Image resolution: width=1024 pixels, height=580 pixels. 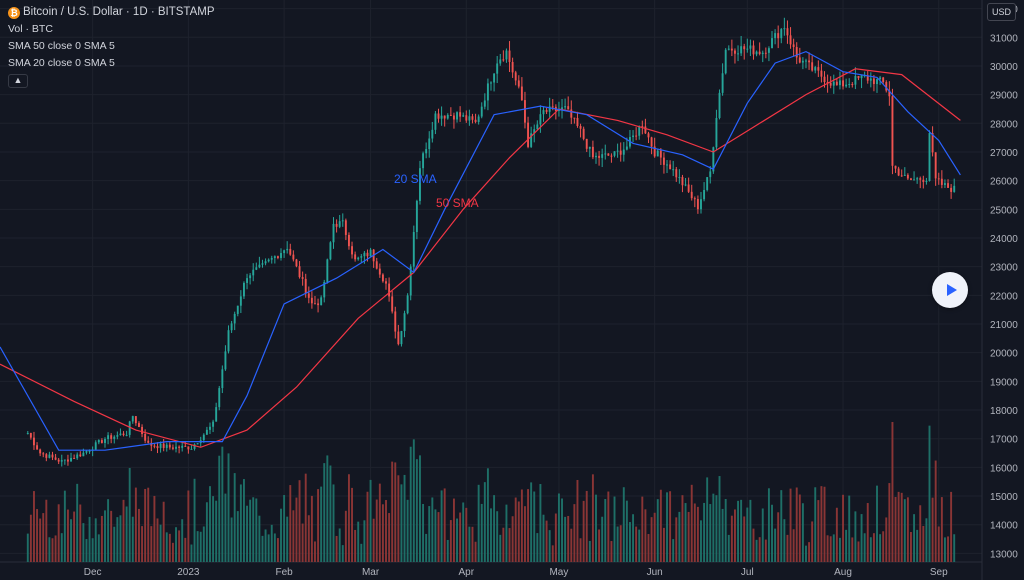 What do you see at coordinates (18, 81) in the screenshot?
I see `chevron-up-icon: ▲` at bounding box center [18, 81].